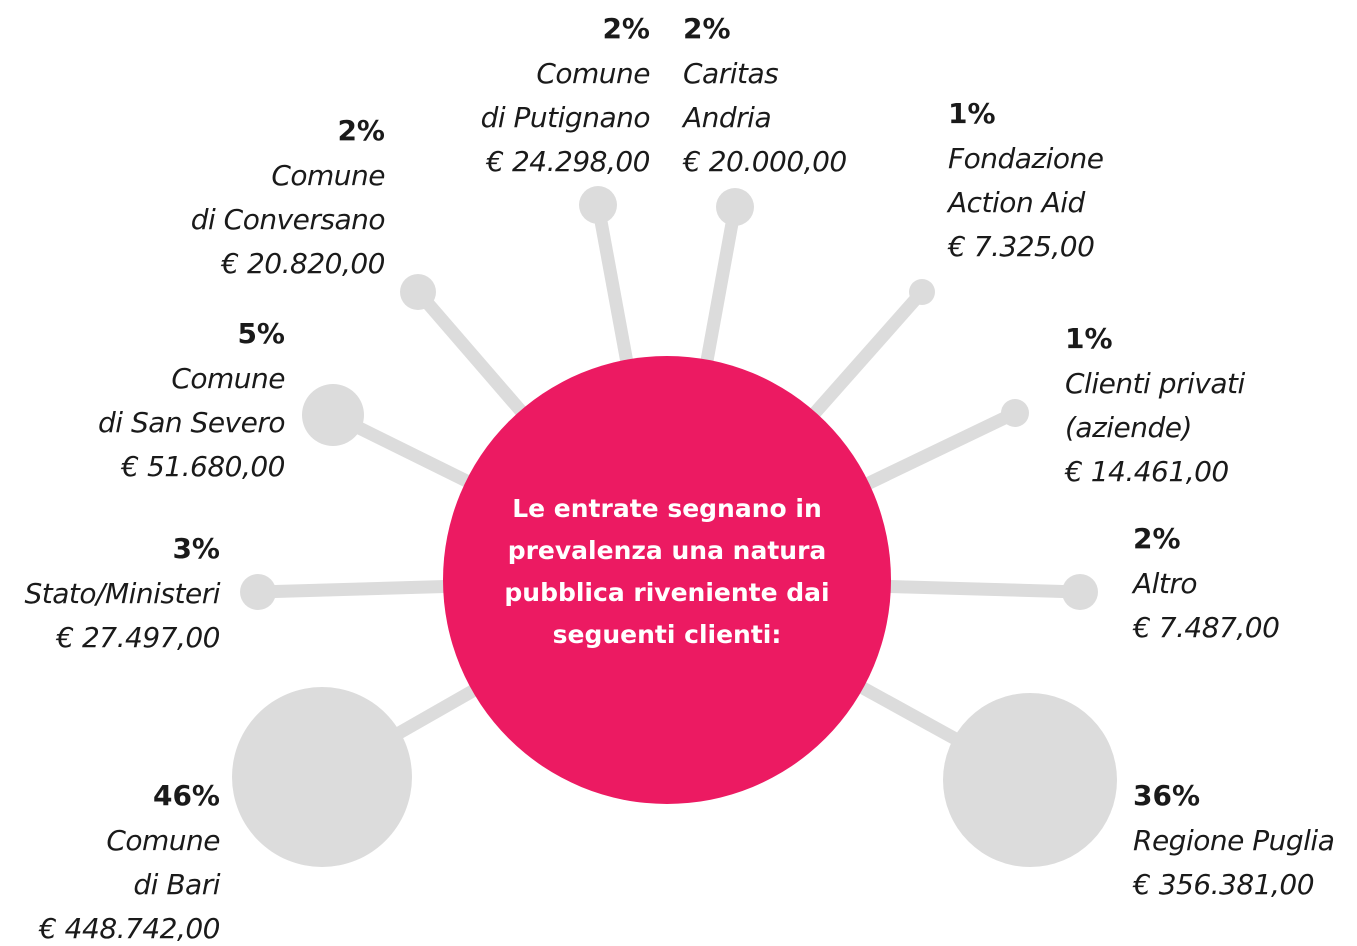 The height and width of the screenshot is (946, 1357). I want to click on percent: 36%, so click(1166, 795).